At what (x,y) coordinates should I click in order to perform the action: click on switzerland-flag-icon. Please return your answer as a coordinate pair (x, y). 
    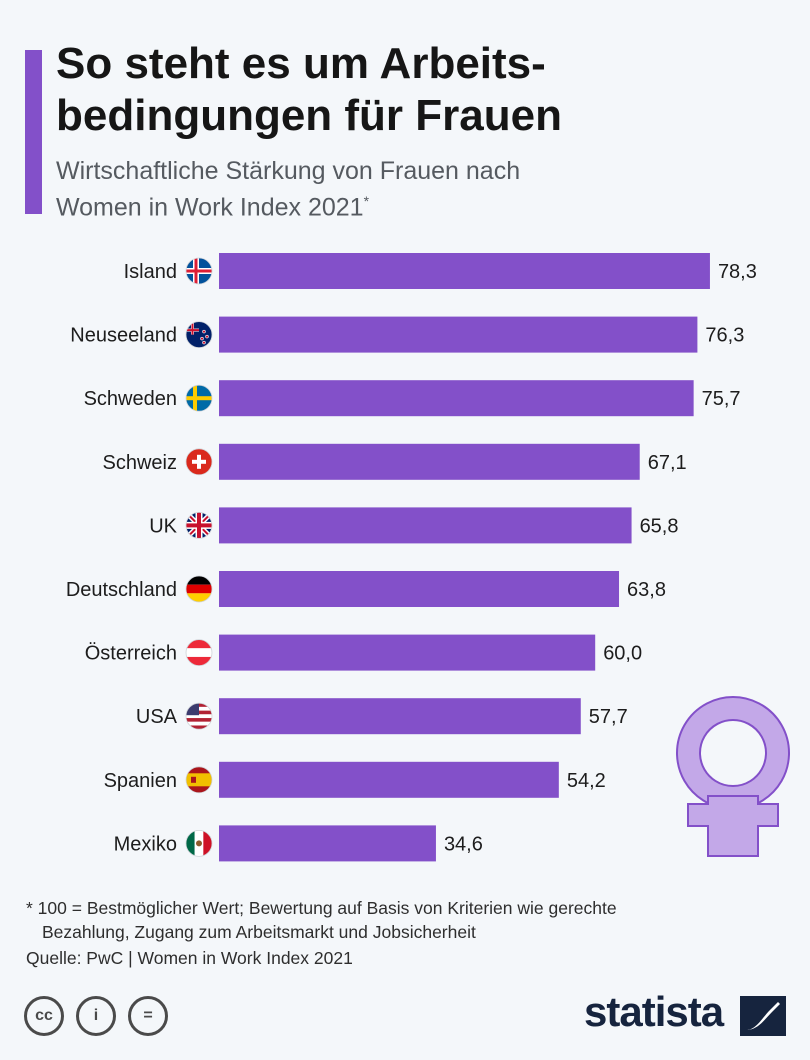
    Looking at the image, I should click on (199, 462).